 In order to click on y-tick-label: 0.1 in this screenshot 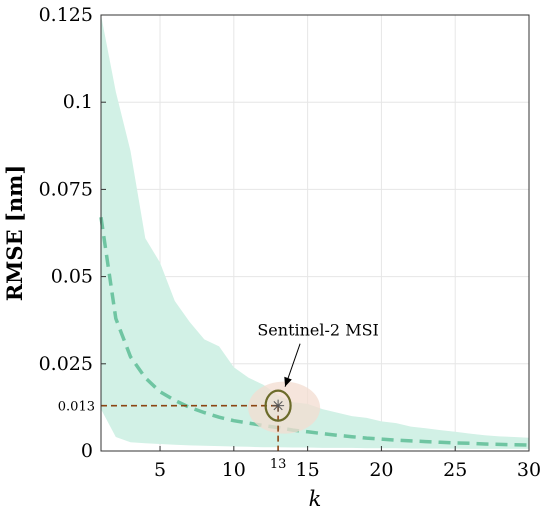, I will do `click(78, 102)`.